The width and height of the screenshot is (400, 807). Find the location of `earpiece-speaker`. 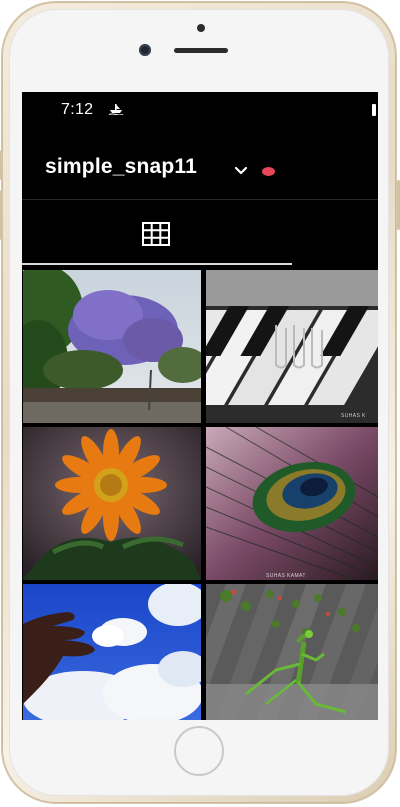

earpiece-speaker is located at coordinates (201, 50).